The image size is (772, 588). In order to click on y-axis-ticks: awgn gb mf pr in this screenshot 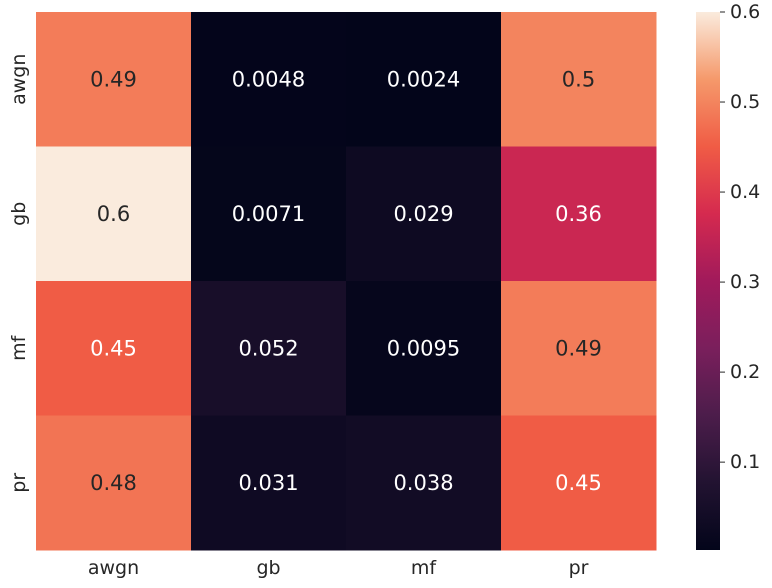, I will do `click(19, 273)`.